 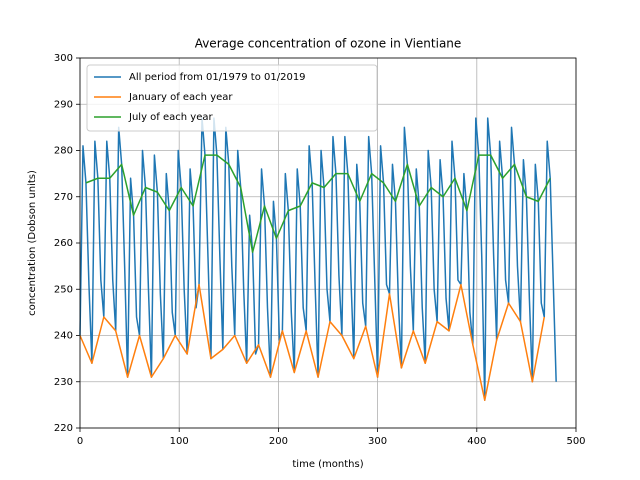 I want to click on y-tick-label: 290, so click(x=63, y=104).